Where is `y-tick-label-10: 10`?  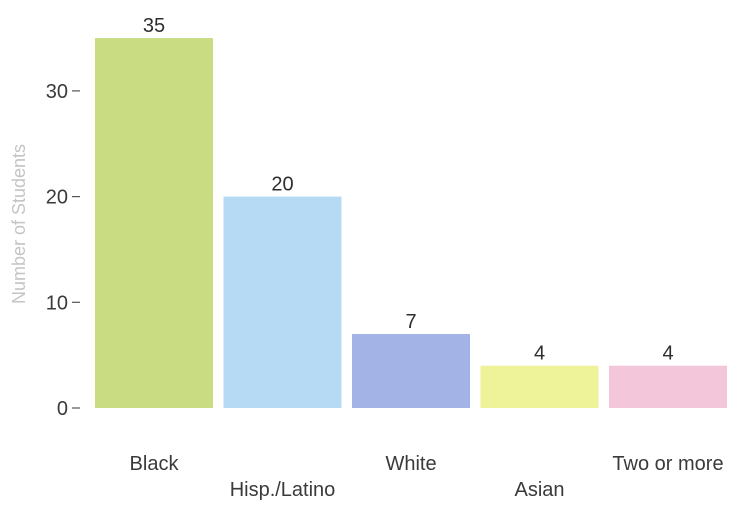 y-tick-label-10: 10 is located at coordinates (57, 303).